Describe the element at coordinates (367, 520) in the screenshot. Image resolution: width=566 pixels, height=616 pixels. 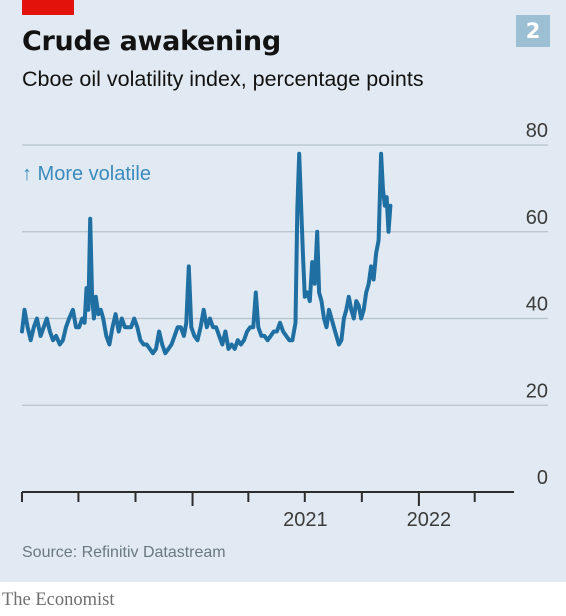
I see `x-tick-labels: 2021 2022` at that location.